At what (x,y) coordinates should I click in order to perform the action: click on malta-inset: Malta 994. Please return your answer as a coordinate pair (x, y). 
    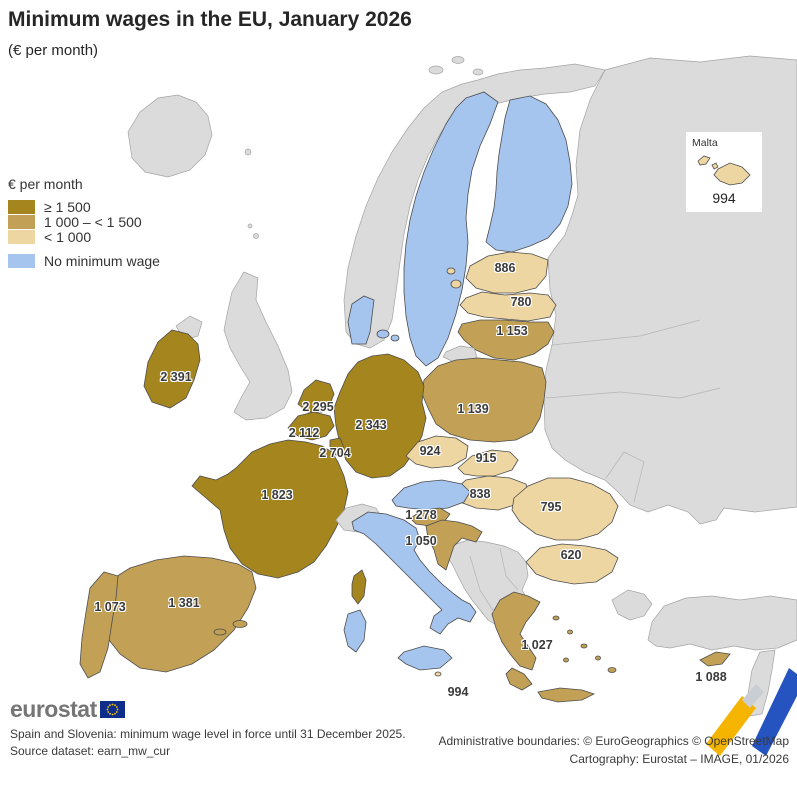
    Looking at the image, I should click on (724, 172).